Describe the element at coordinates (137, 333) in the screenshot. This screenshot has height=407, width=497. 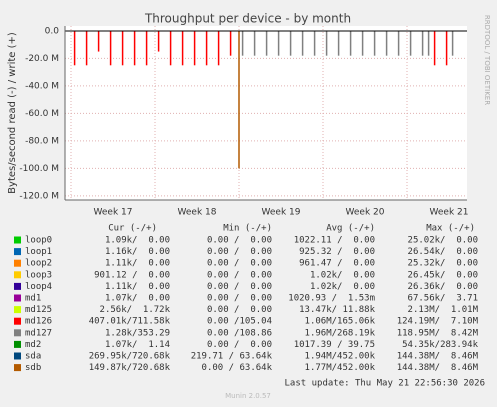
I see `legend-stat: 1.28k/353.29` at that location.